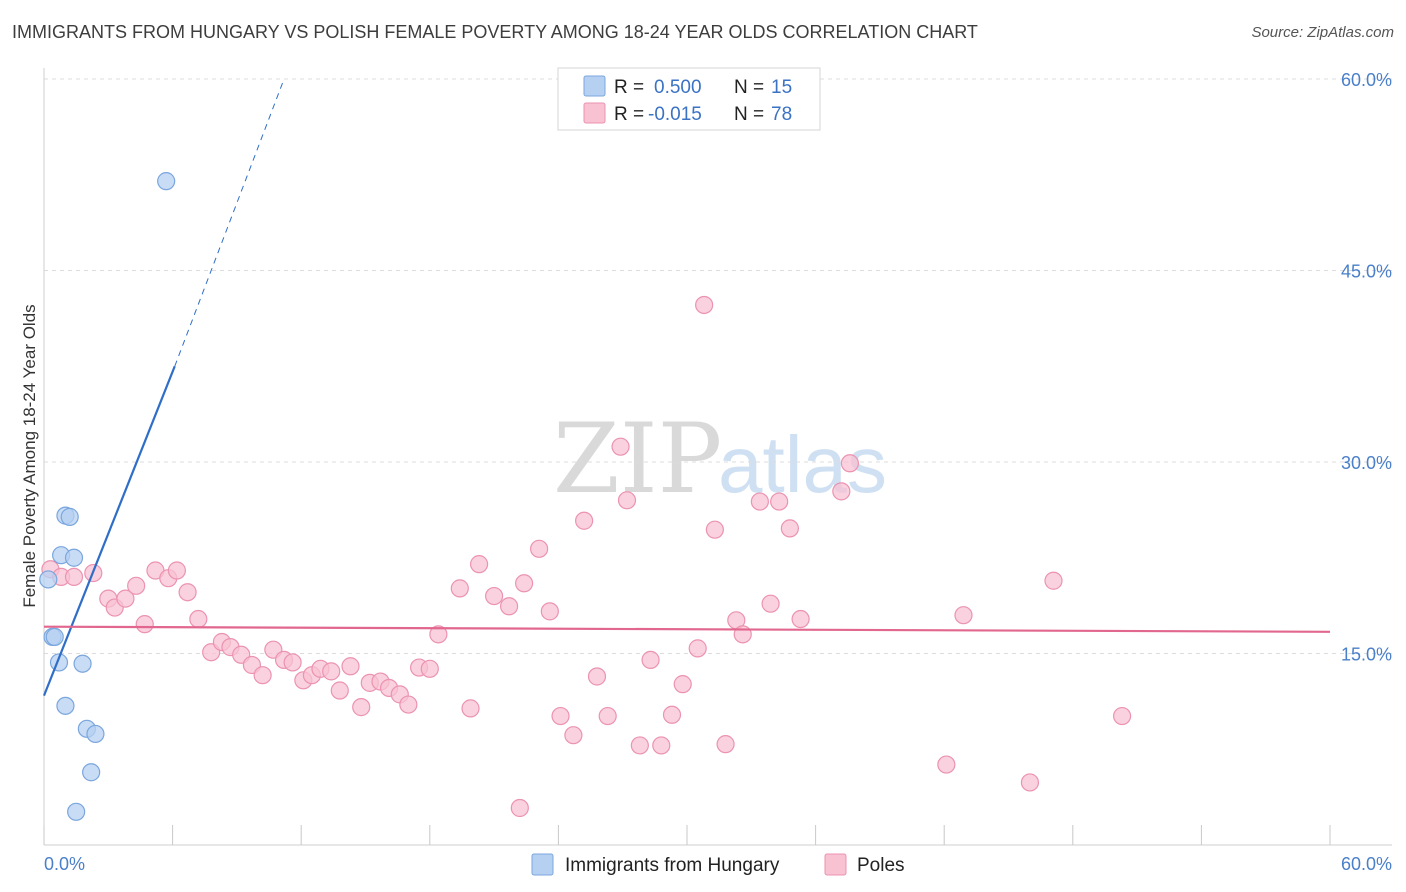 The image size is (1406, 892). Describe the element at coordinates (594, 86) in the screenshot. I see `legend-swatch-hungary` at that location.